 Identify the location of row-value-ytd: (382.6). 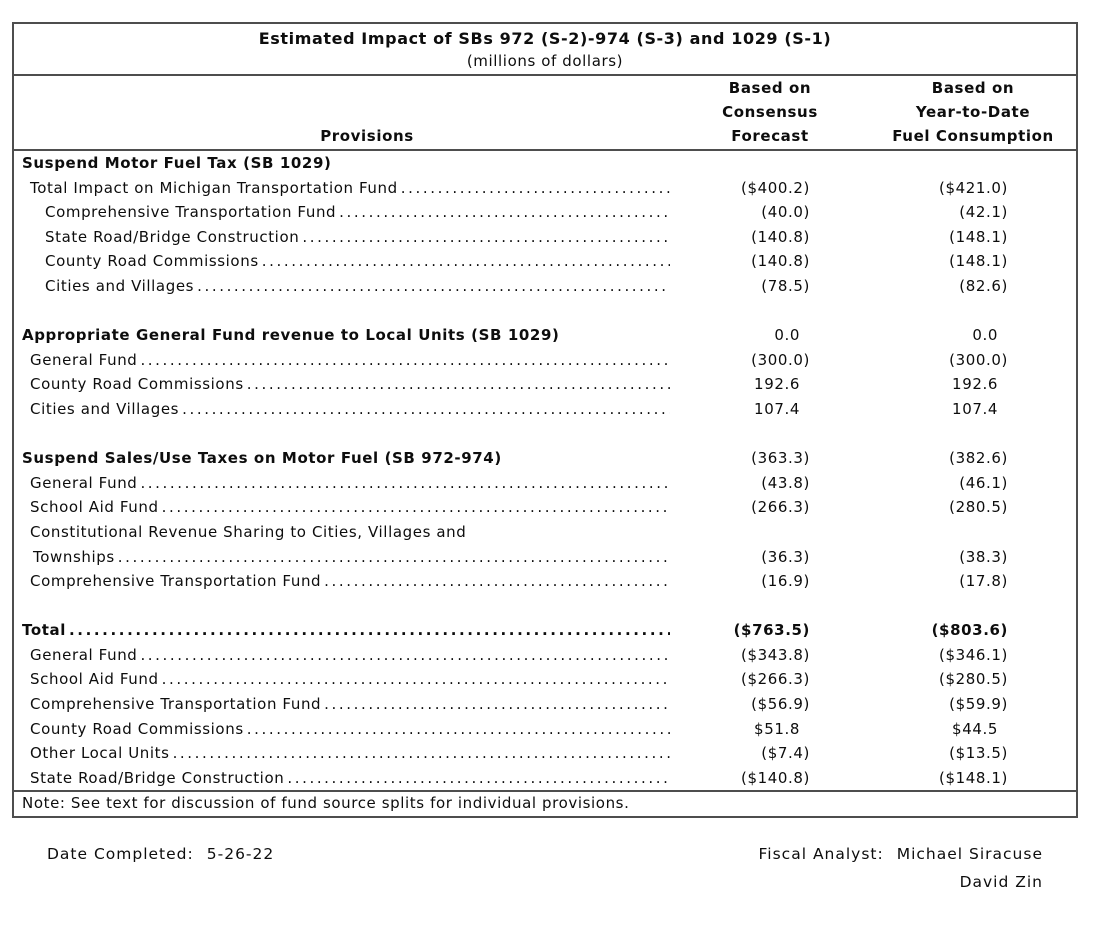
(973, 458).